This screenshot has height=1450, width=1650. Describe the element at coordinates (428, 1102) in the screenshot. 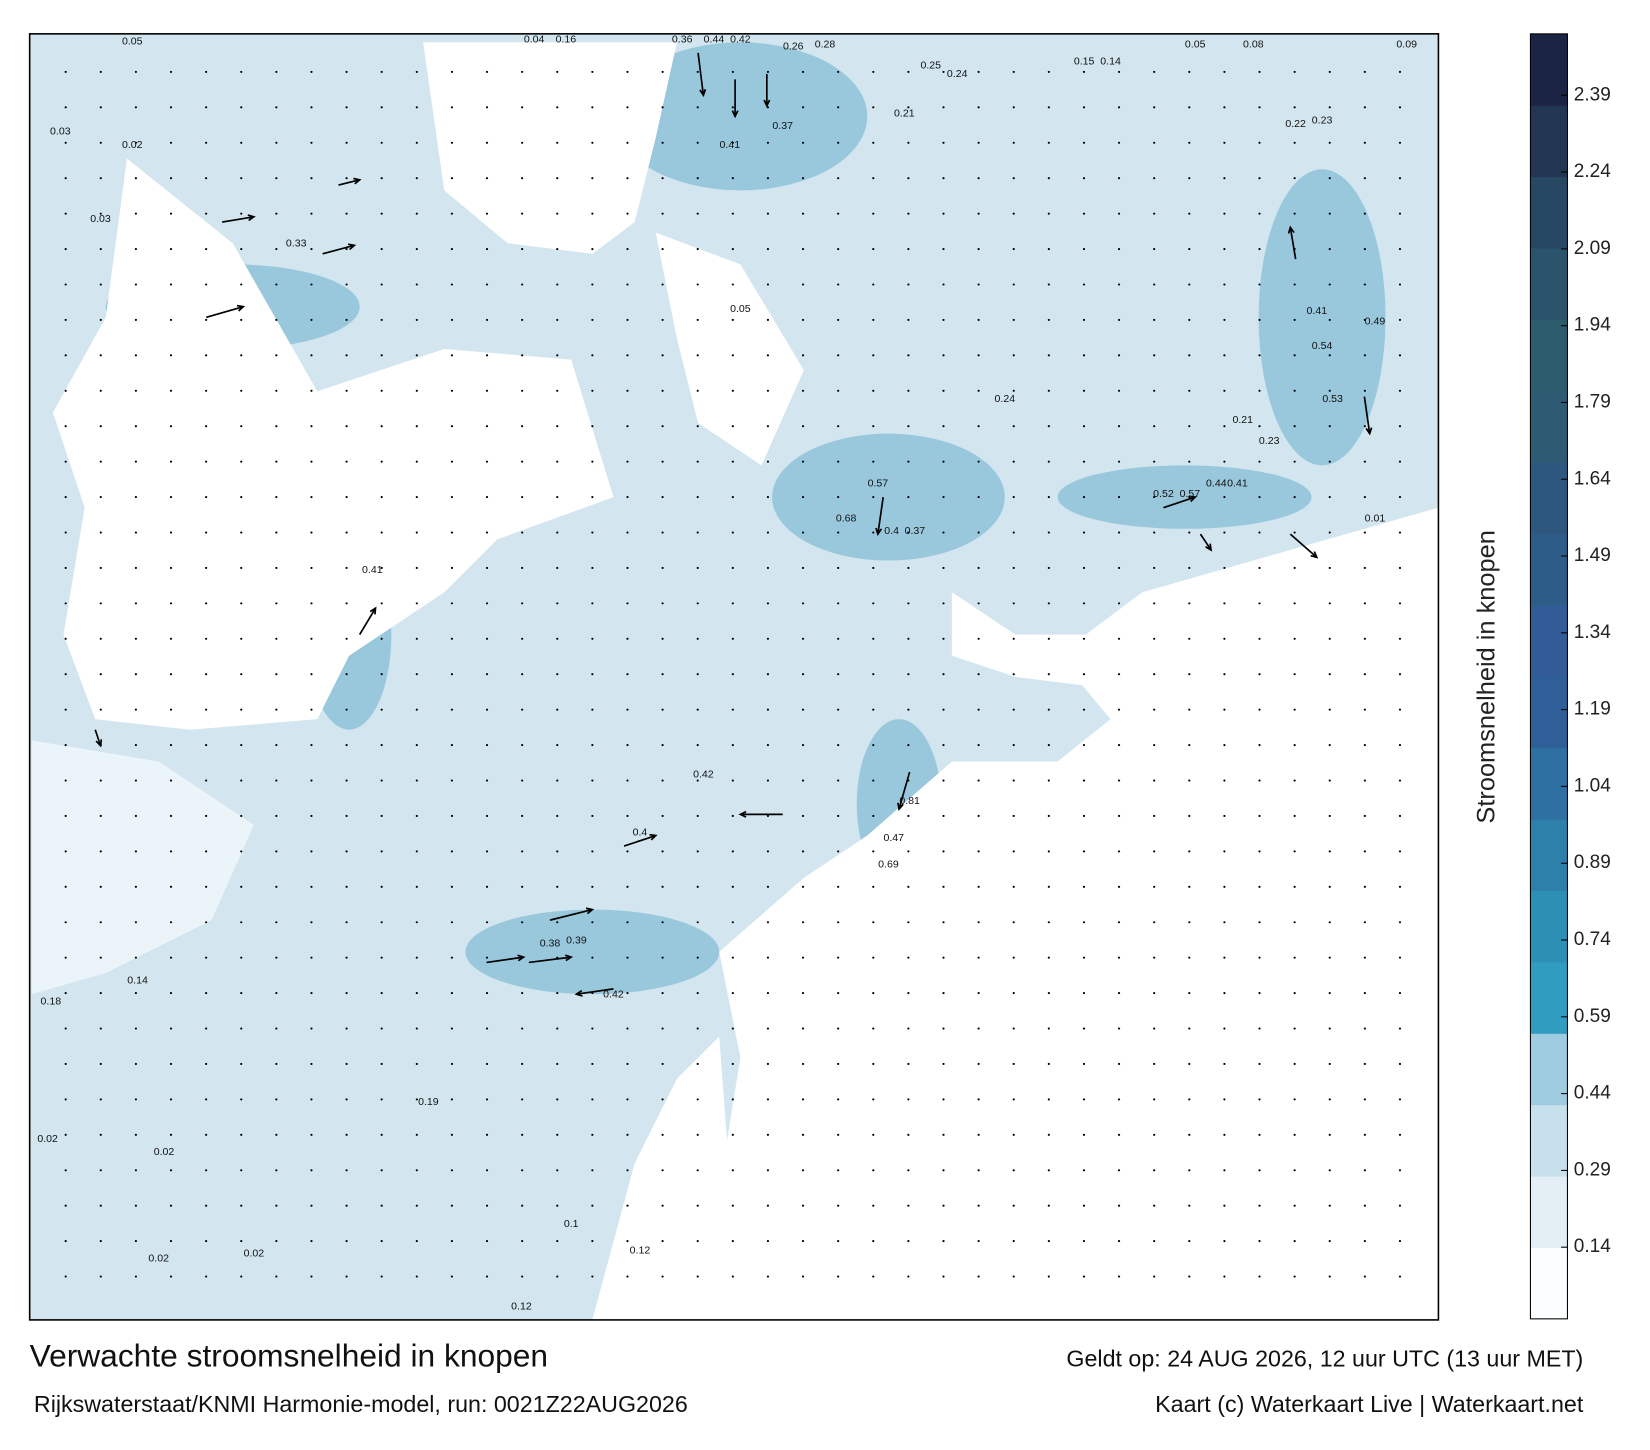

I see `current-label: 0.19` at that location.